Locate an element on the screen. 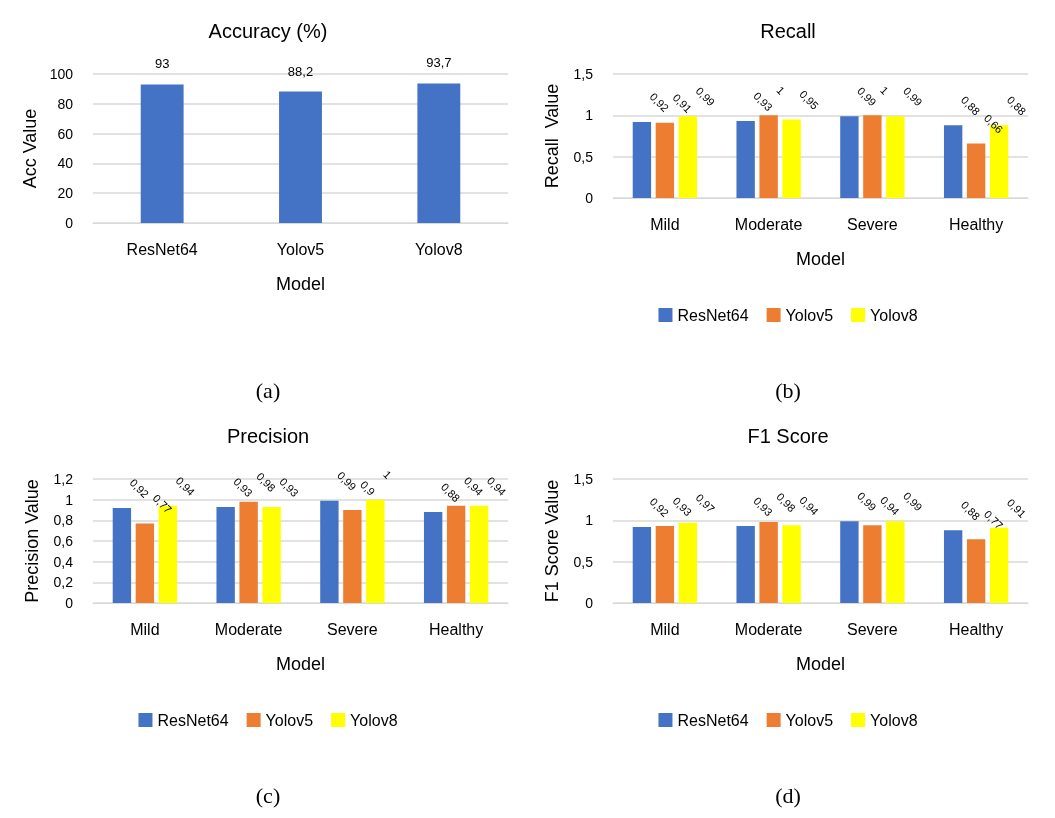  y-axis-title: F1 Score Value is located at coordinates (552, 541).